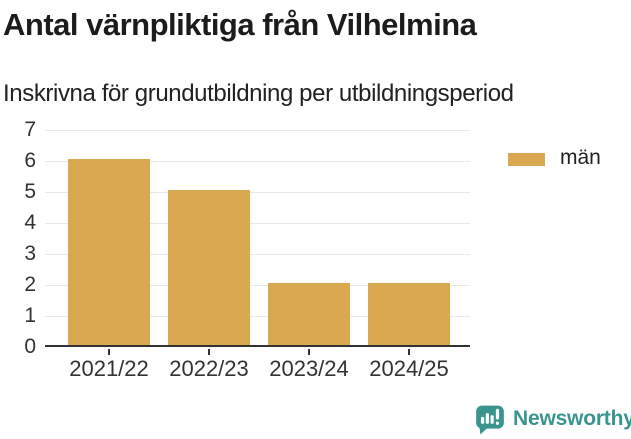 The height and width of the screenshot is (439, 631). I want to click on bar-2024/25, so click(409, 314).